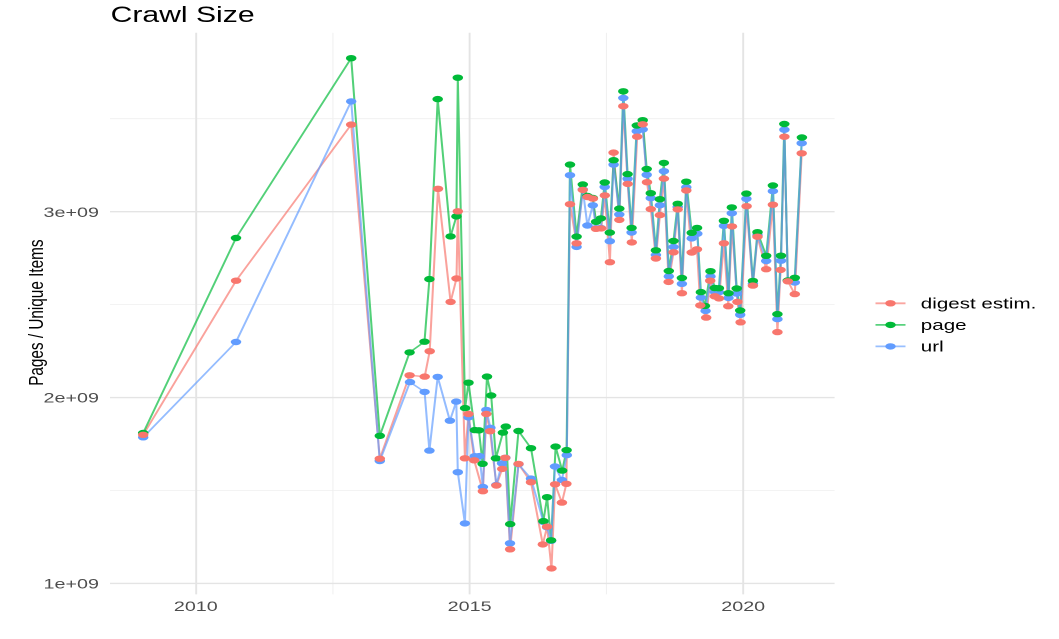 This screenshot has width=1059, height=639. What do you see at coordinates (932, 347) in the screenshot?
I see `svg-text: url` at bounding box center [932, 347].